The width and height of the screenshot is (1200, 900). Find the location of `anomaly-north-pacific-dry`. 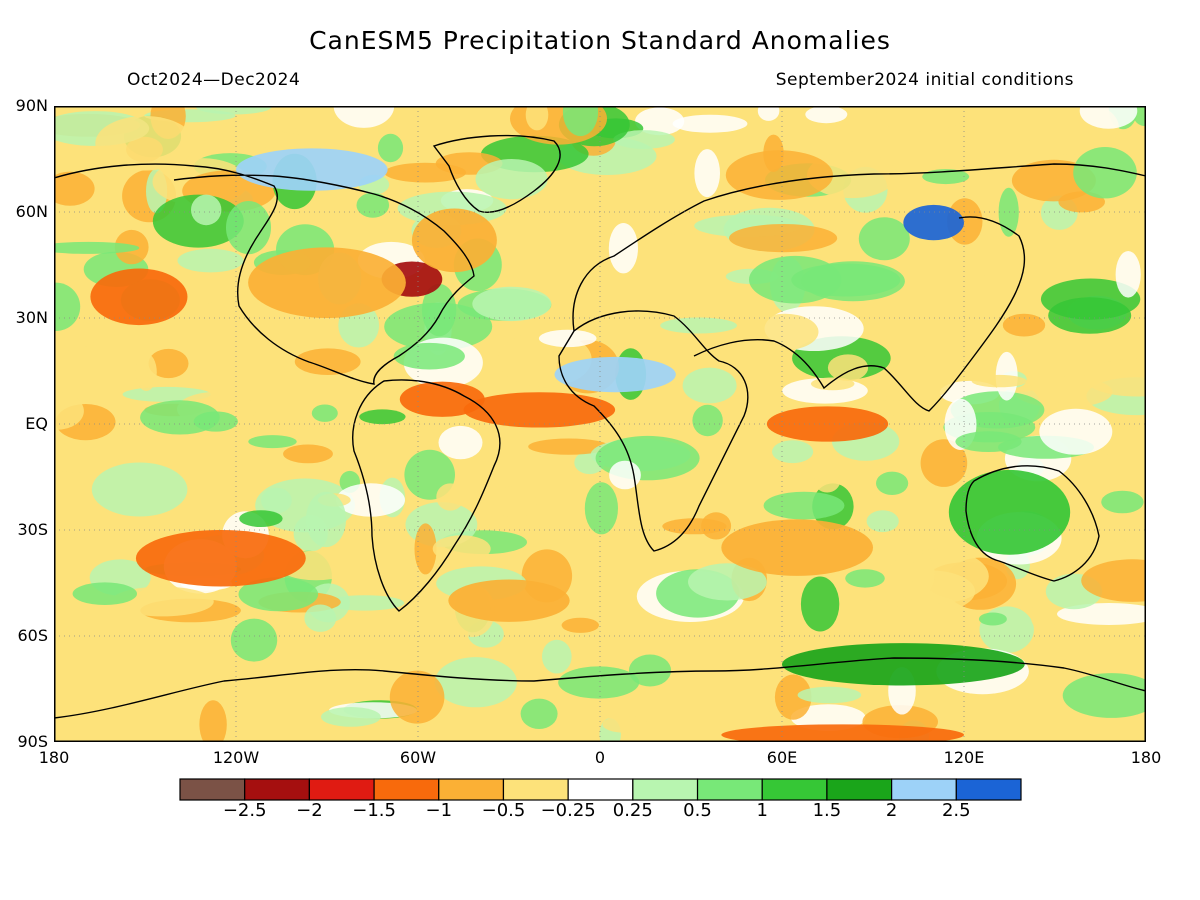

anomaly-north-pacific-dry is located at coordinates (139, 297).